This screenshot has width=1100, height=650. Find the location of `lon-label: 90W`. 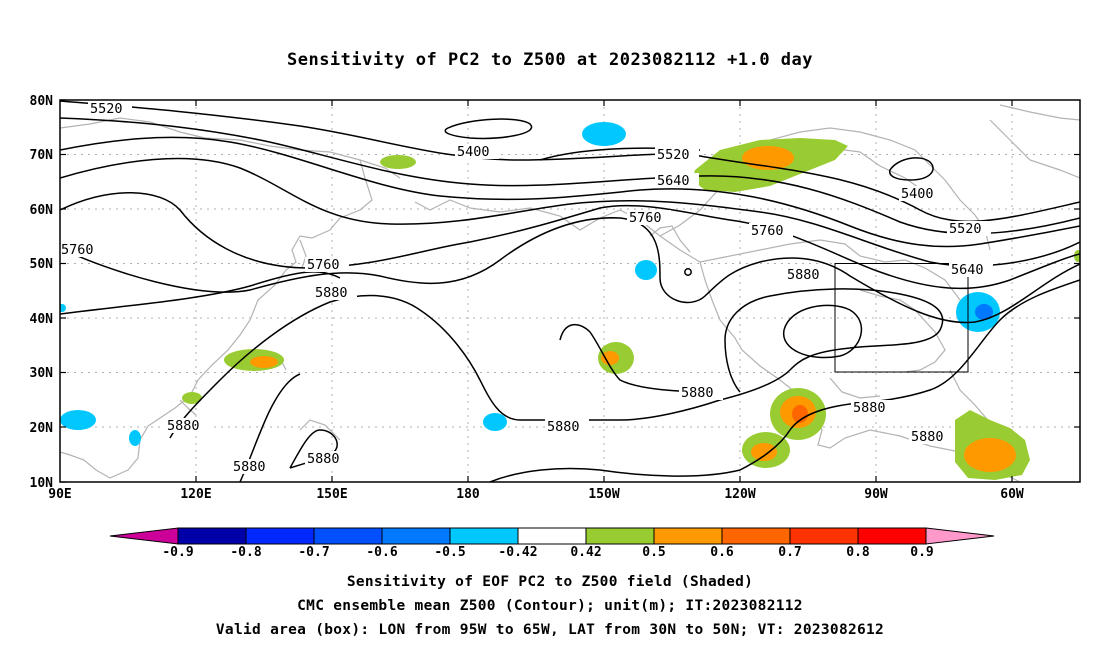

lon-label: 90W is located at coordinates (876, 494).